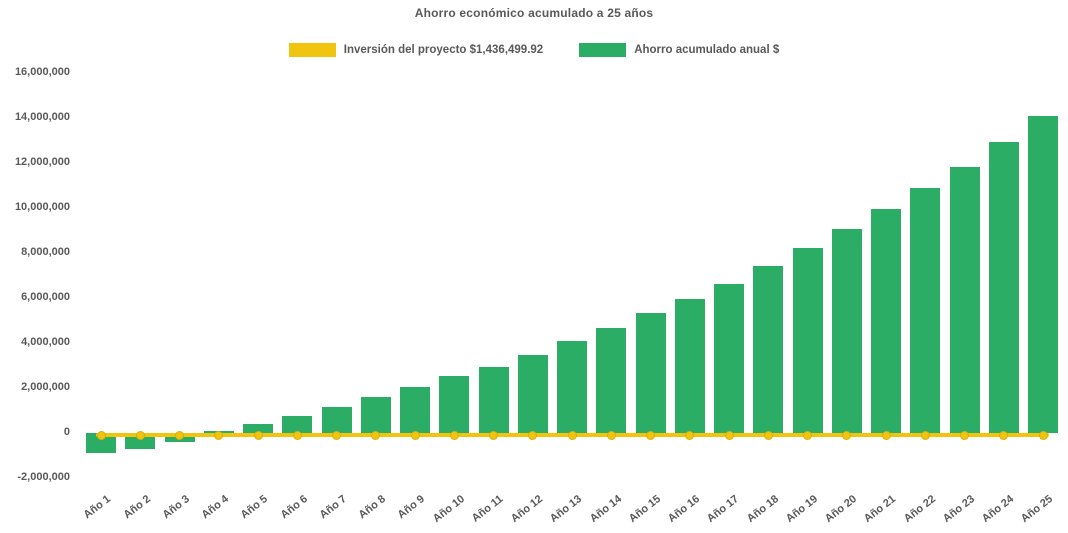 Image resolution: width=1068 pixels, height=533 pixels. I want to click on y-tick-16000000: 16,000,000, so click(42, 72).